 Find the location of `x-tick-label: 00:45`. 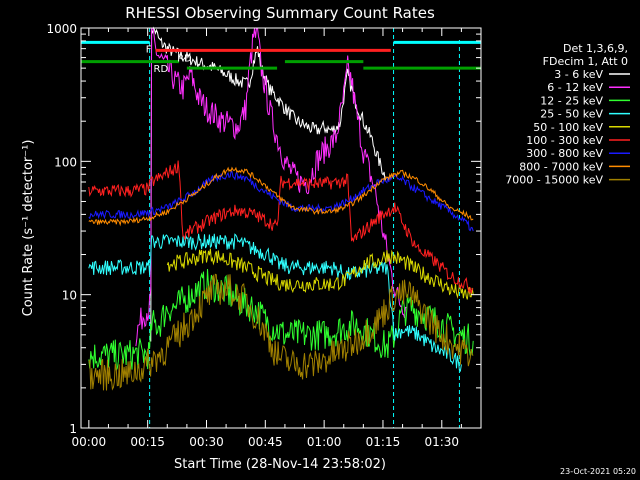

x-tick-label: 00:45 is located at coordinates (265, 442).